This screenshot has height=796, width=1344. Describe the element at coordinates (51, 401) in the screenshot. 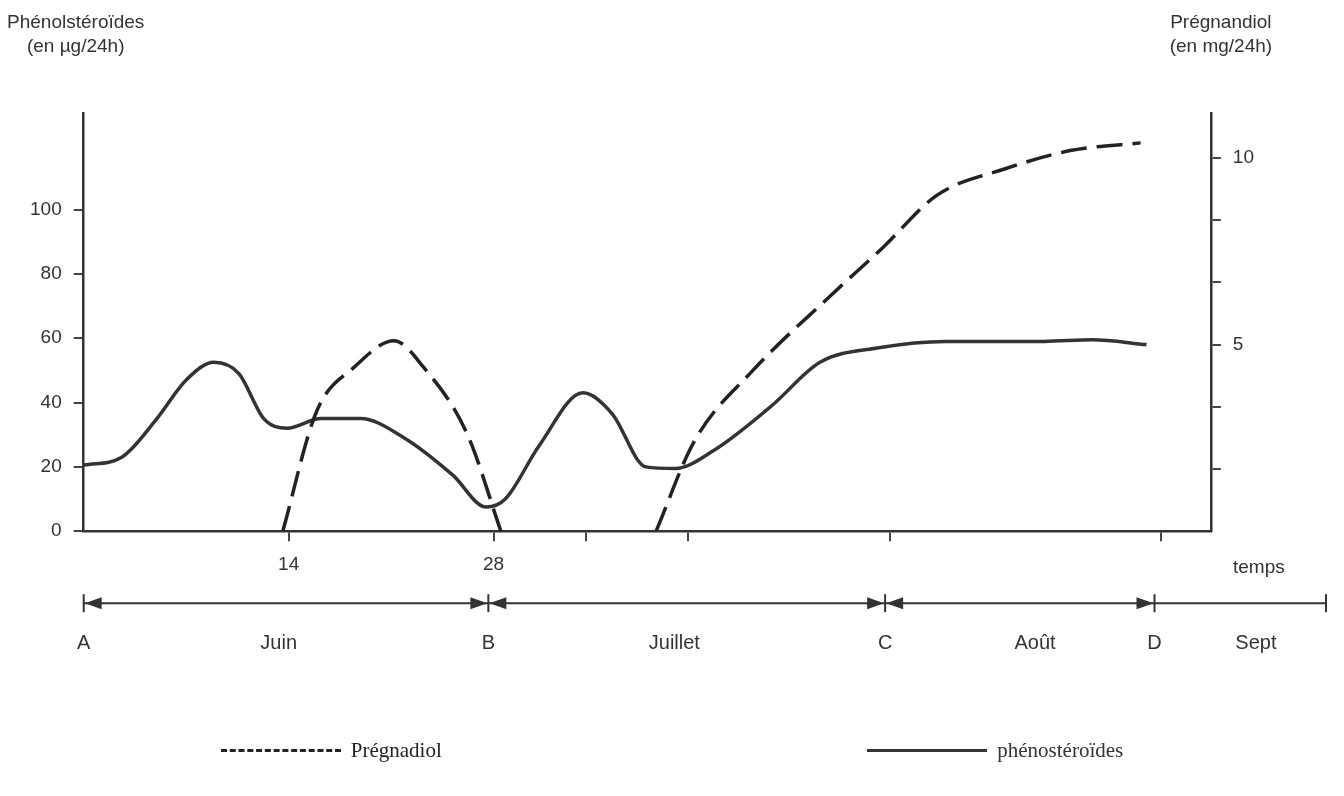

I see `y-tick-label: 40` at that location.